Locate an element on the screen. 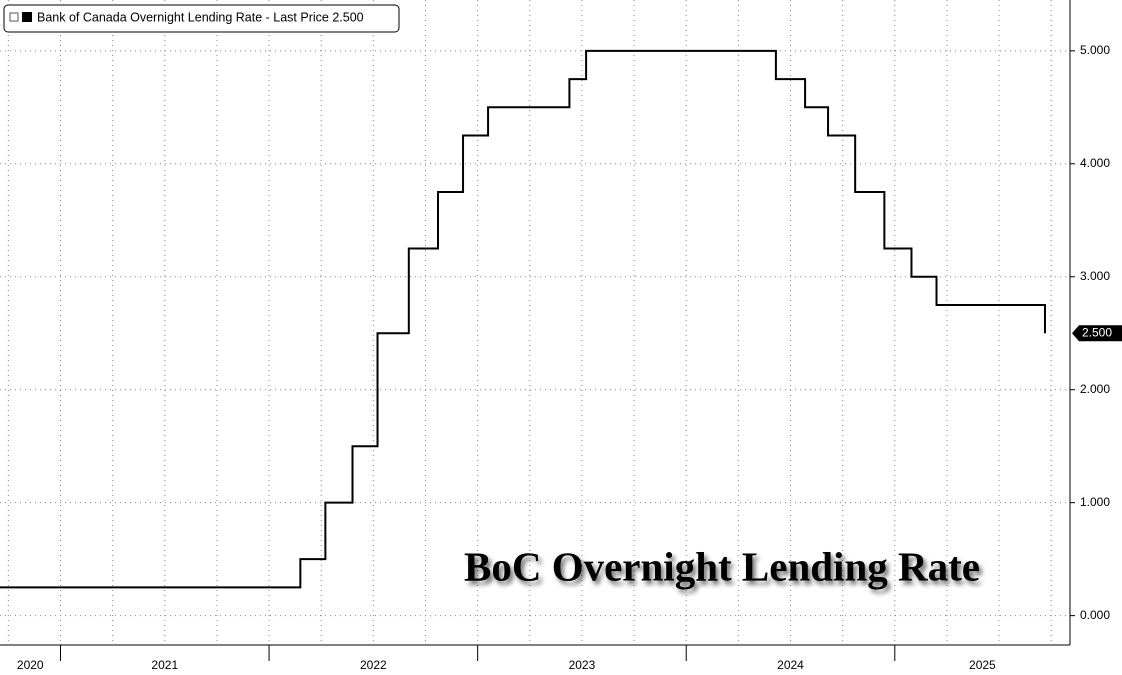 The image size is (1122, 675). x-tick-label: 2021 is located at coordinates (164, 665).